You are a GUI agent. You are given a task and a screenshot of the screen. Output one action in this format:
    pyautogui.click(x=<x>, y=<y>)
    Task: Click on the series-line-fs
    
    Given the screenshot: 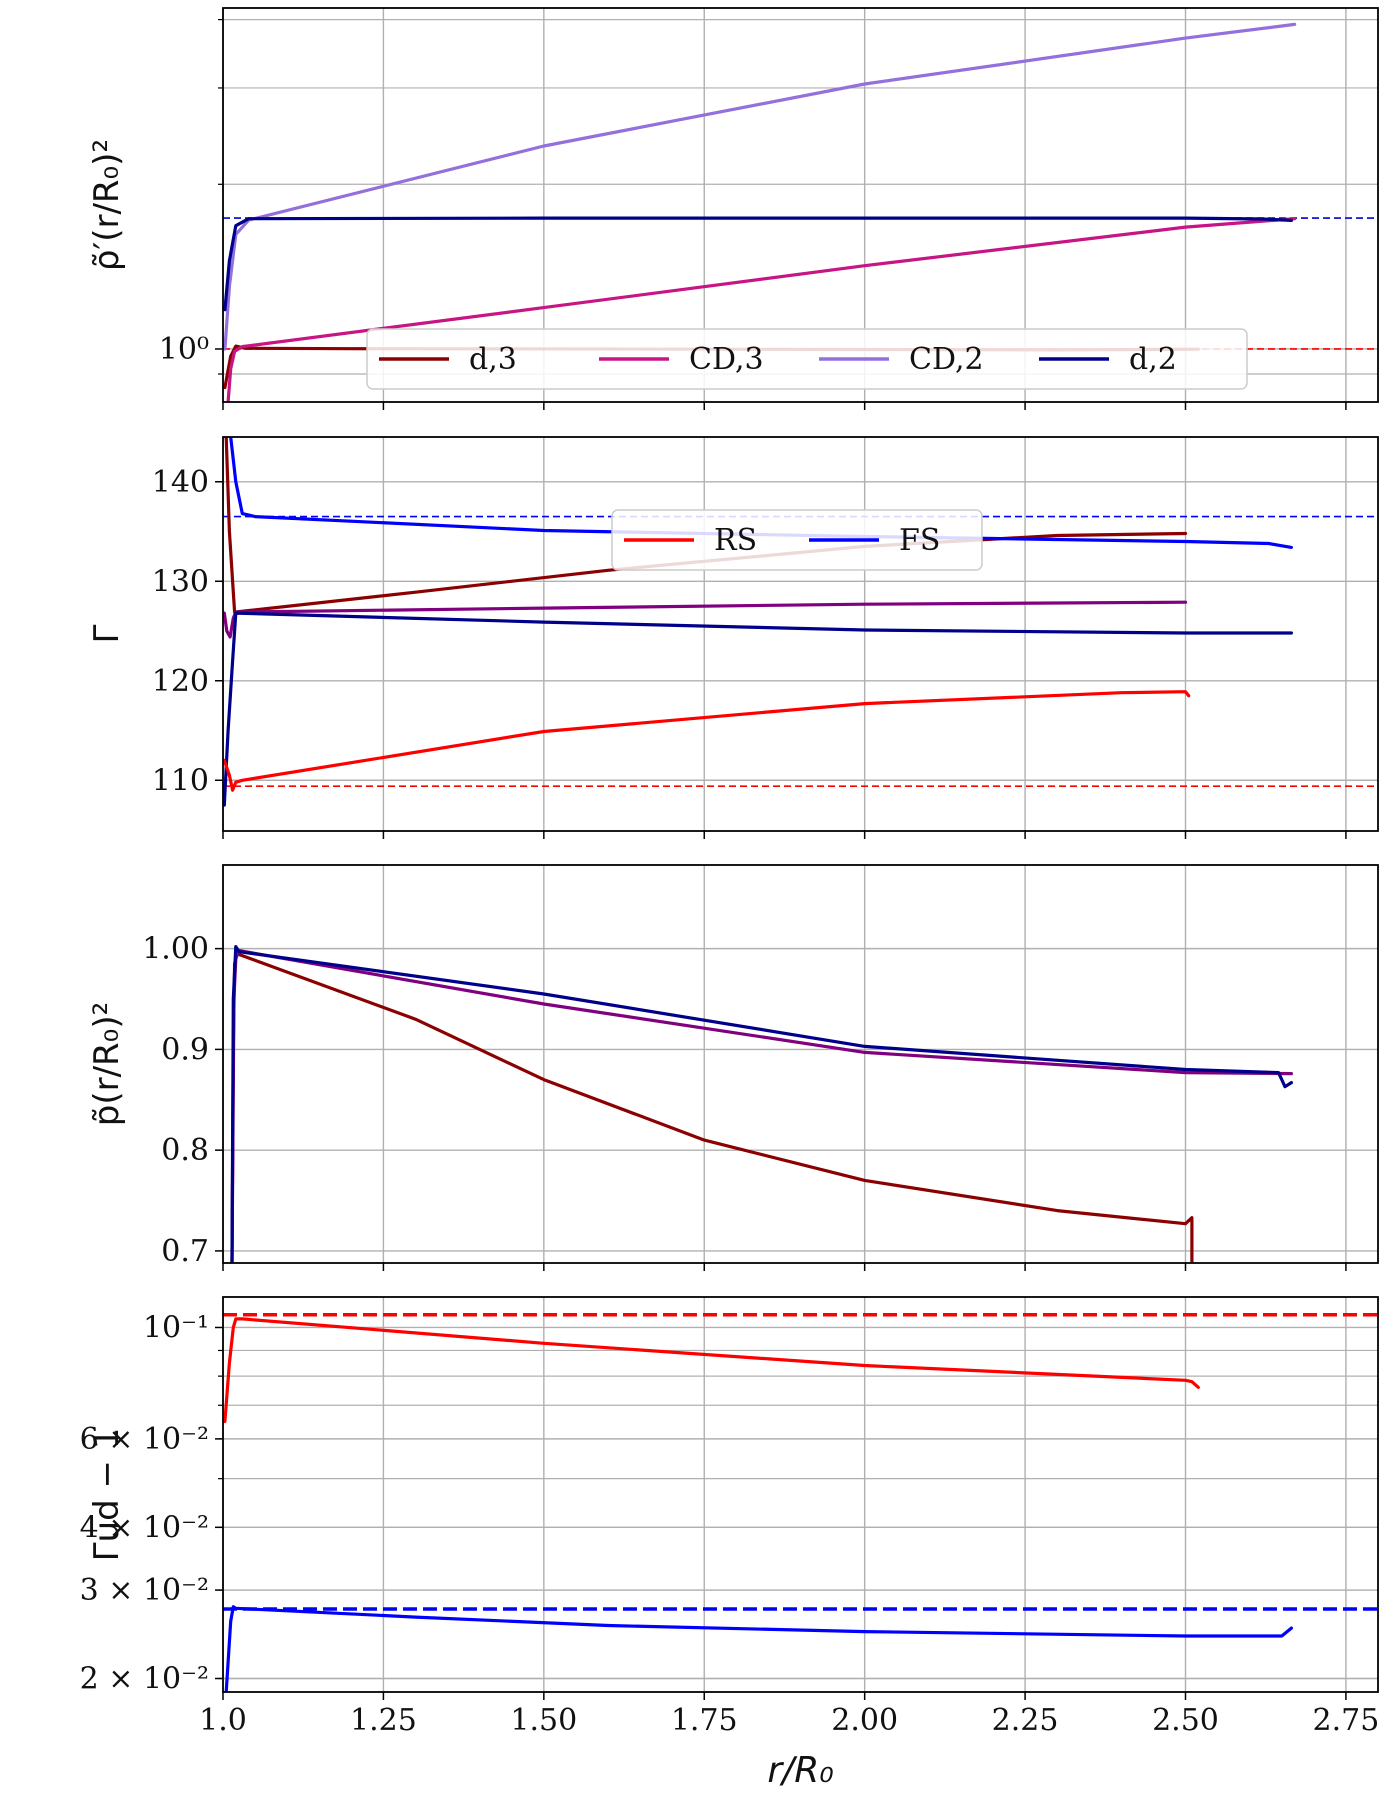 What is the action you would take?
    pyautogui.click(x=758, y=1648)
    